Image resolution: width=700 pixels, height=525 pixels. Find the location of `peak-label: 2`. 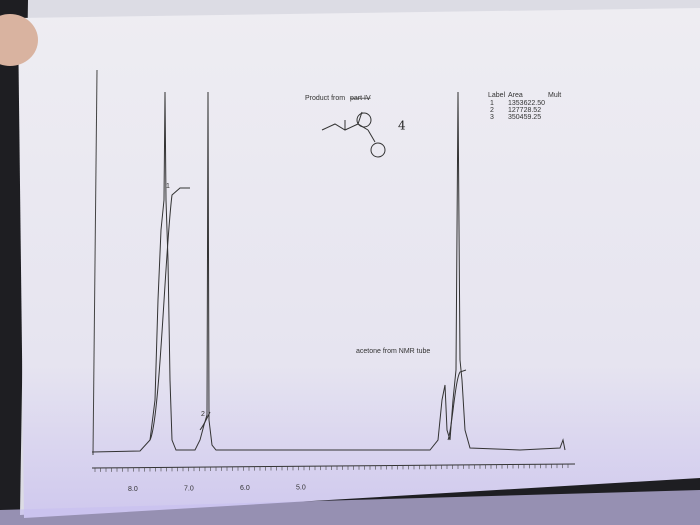

peak-label: 2 is located at coordinates (203, 414).